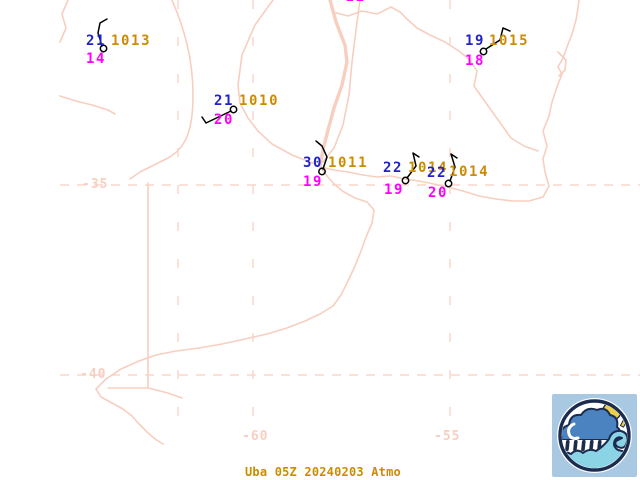  What do you see at coordinates (333, 84) in the screenshot?
I see `river-parana` at bounding box center [333, 84].